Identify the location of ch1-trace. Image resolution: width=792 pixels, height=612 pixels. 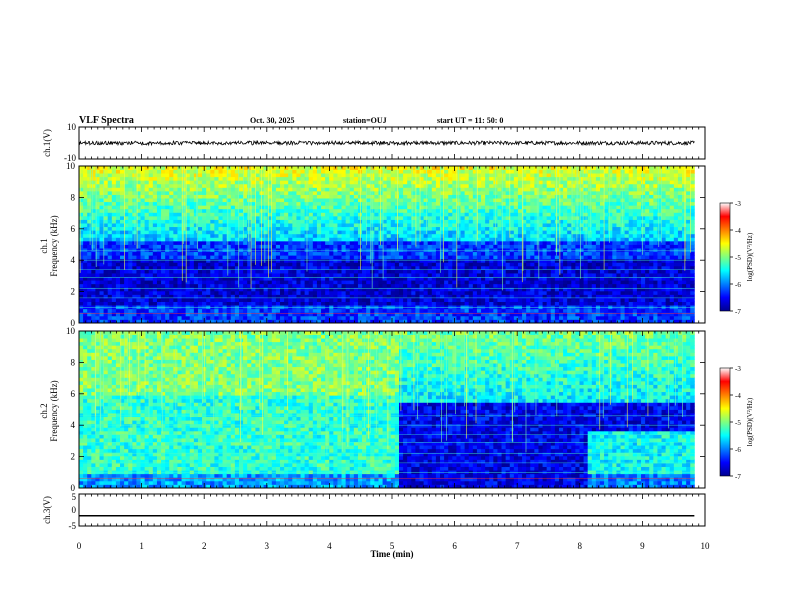
(386, 143).